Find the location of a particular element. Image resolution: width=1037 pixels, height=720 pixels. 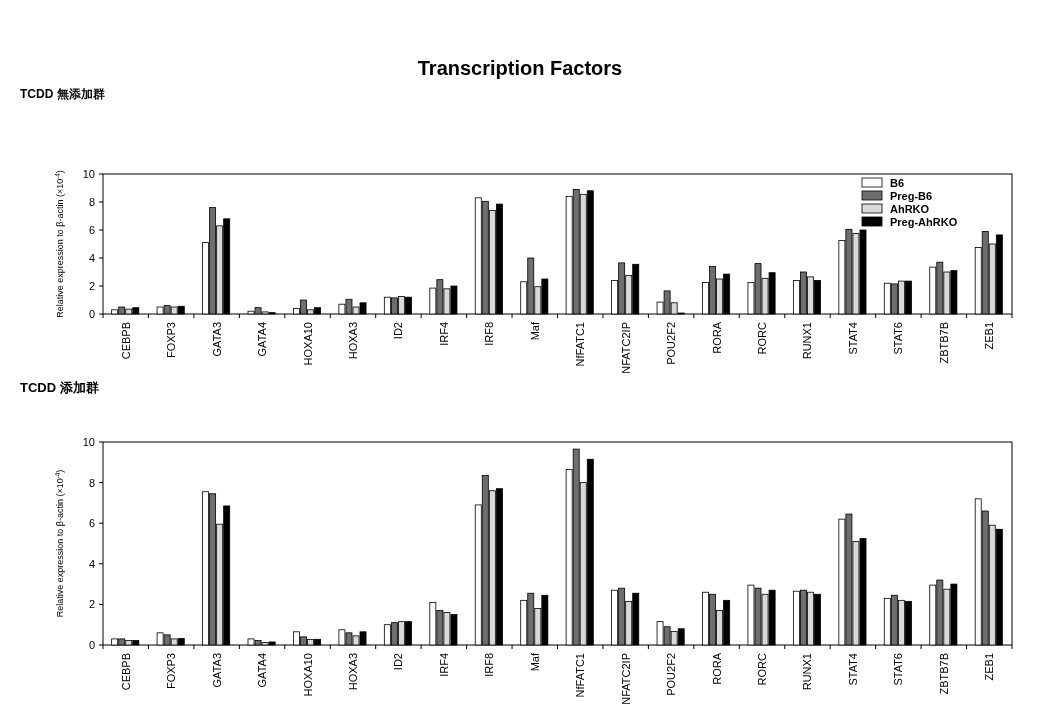

legend-label: AhRKO is located at coordinates (910, 209).